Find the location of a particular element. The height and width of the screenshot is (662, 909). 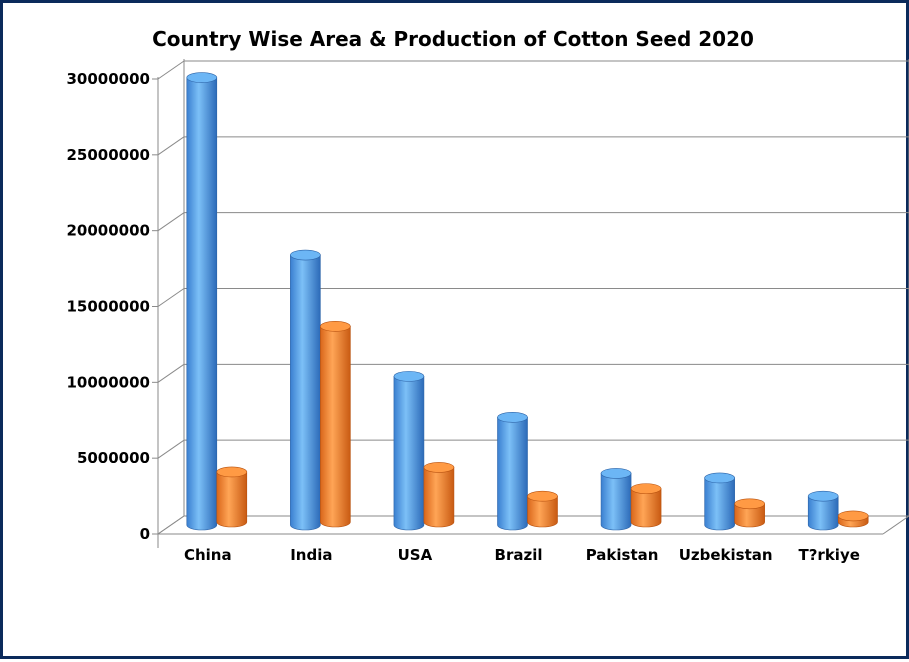

x-tick-label: T?rkiye is located at coordinates (829, 555).